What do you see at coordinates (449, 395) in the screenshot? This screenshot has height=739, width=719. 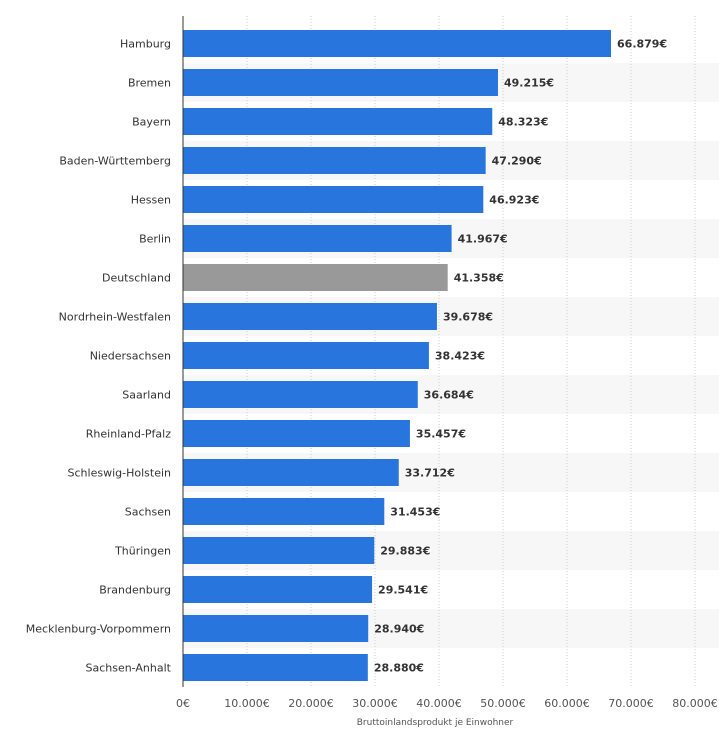 I see `value-label: 36.684€` at bounding box center [449, 395].